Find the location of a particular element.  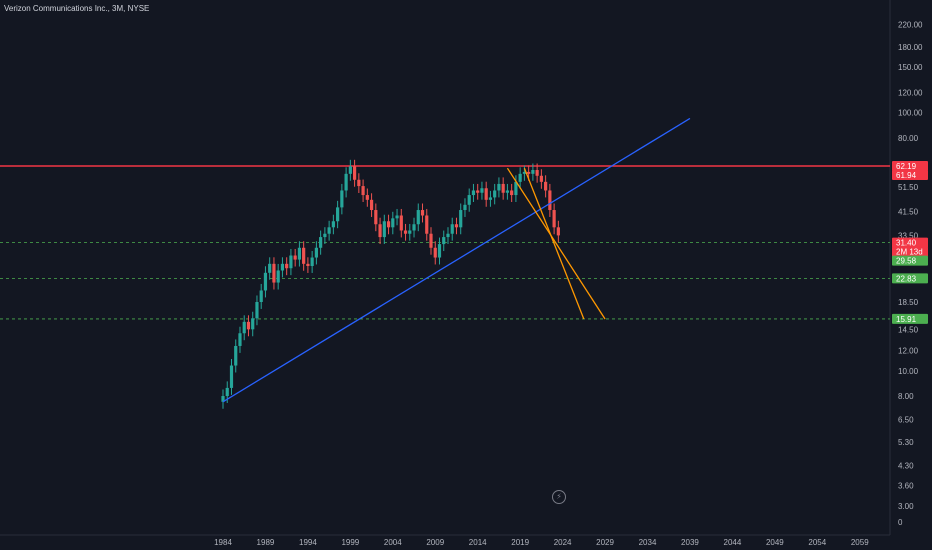

price-tag-label: 62.19 is located at coordinates (906, 166).